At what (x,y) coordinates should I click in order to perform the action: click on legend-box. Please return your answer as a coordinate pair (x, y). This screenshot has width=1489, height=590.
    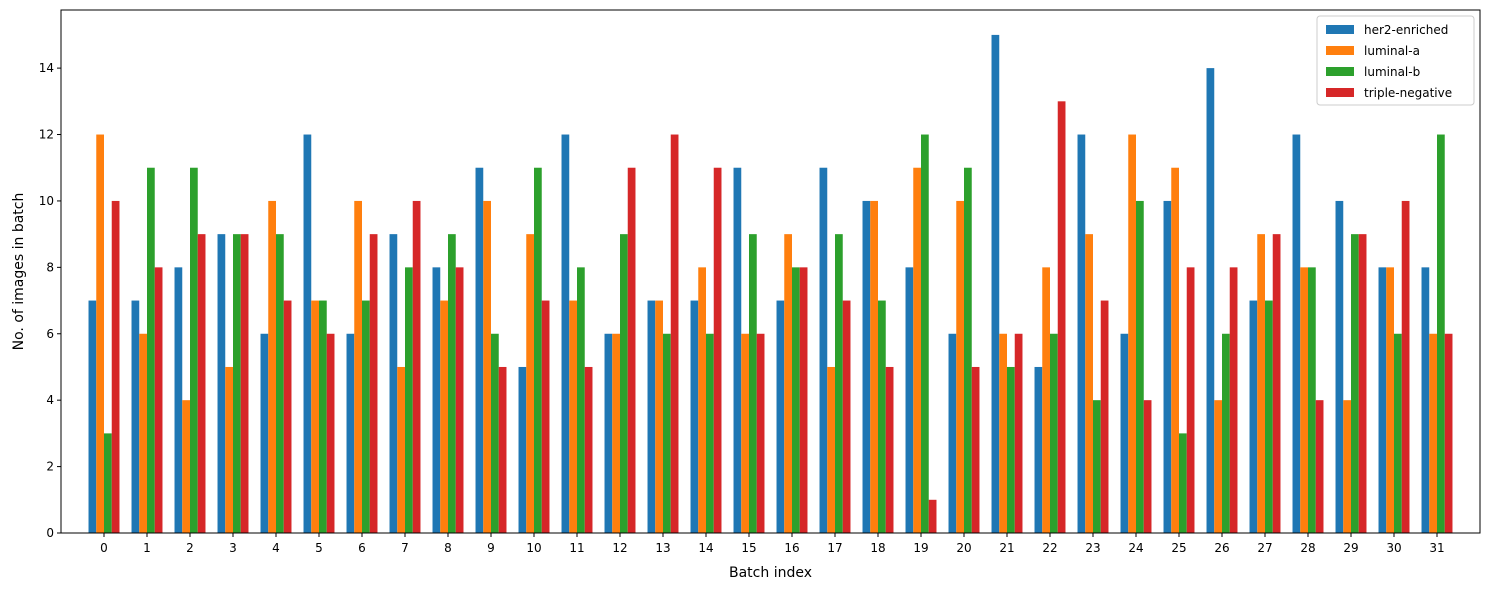
    Looking at the image, I should click on (1395, 60).